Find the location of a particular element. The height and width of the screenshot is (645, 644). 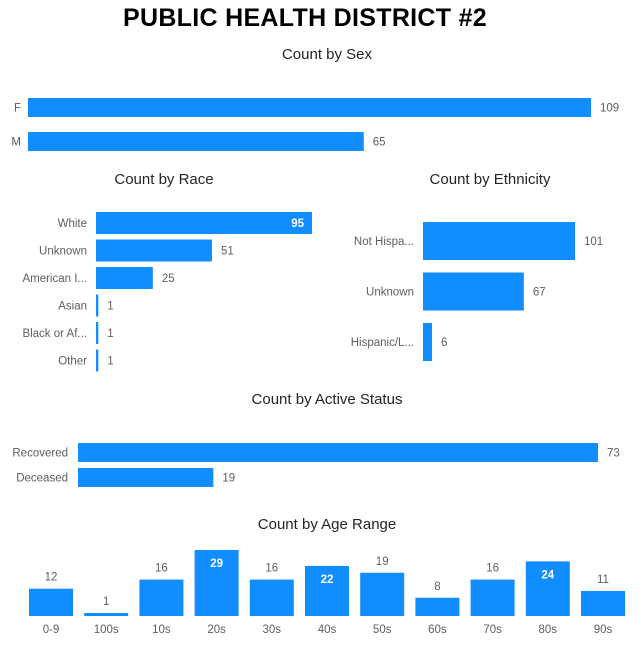

value-label-race-4: 1 is located at coordinates (110, 334).